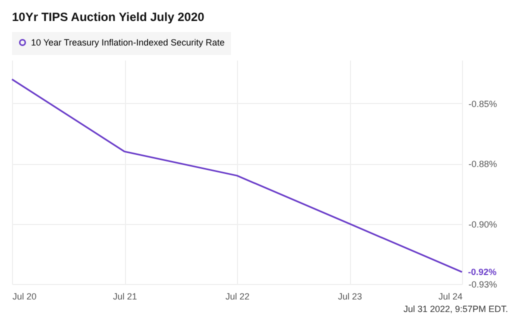  What do you see at coordinates (450, 297) in the screenshot?
I see `x-tick-label: Jul 24` at bounding box center [450, 297].